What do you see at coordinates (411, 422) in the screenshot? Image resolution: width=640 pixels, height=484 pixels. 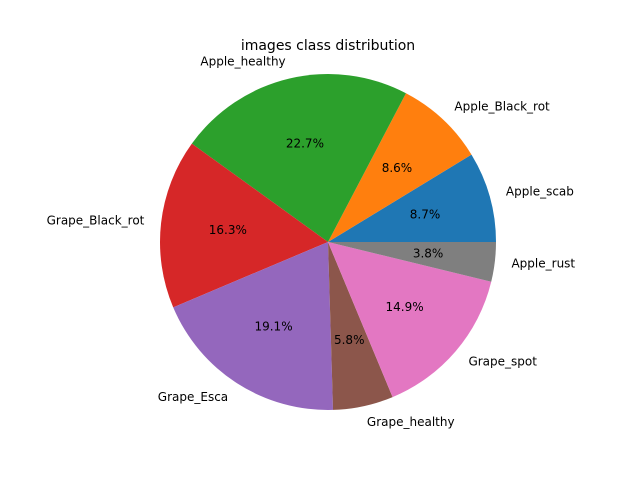 I see `slice-label-grape-healthy: Grape_healthy` at bounding box center [411, 422].